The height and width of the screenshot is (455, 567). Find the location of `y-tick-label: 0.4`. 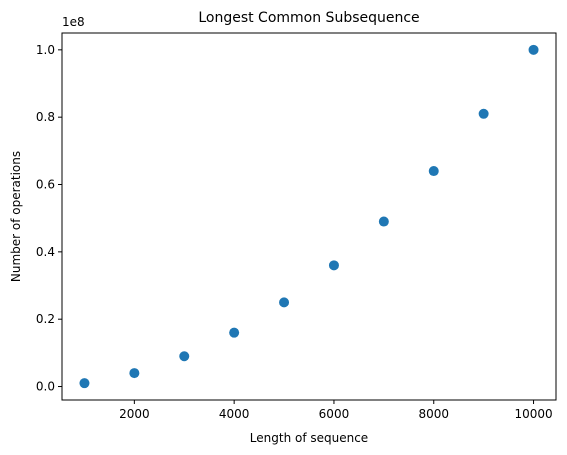

y-tick-label: 0.4 is located at coordinates (45, 252).